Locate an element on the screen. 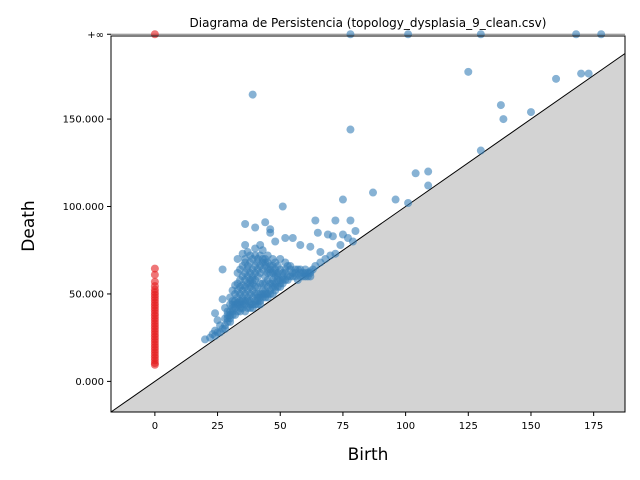  y-axis-title: Death is located at coordinates (29, 225).